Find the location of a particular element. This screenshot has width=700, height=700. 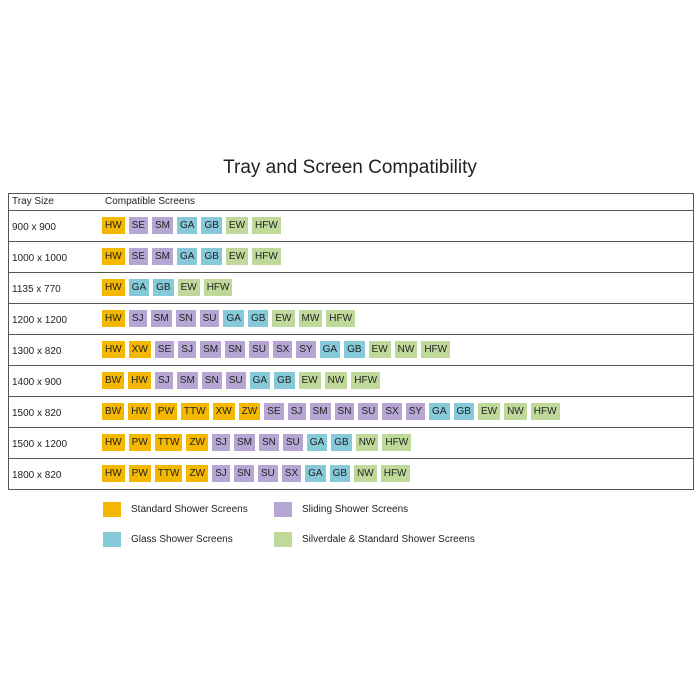

table-header: Tray Size Compatible Screens is located at coordinates (351, 202).